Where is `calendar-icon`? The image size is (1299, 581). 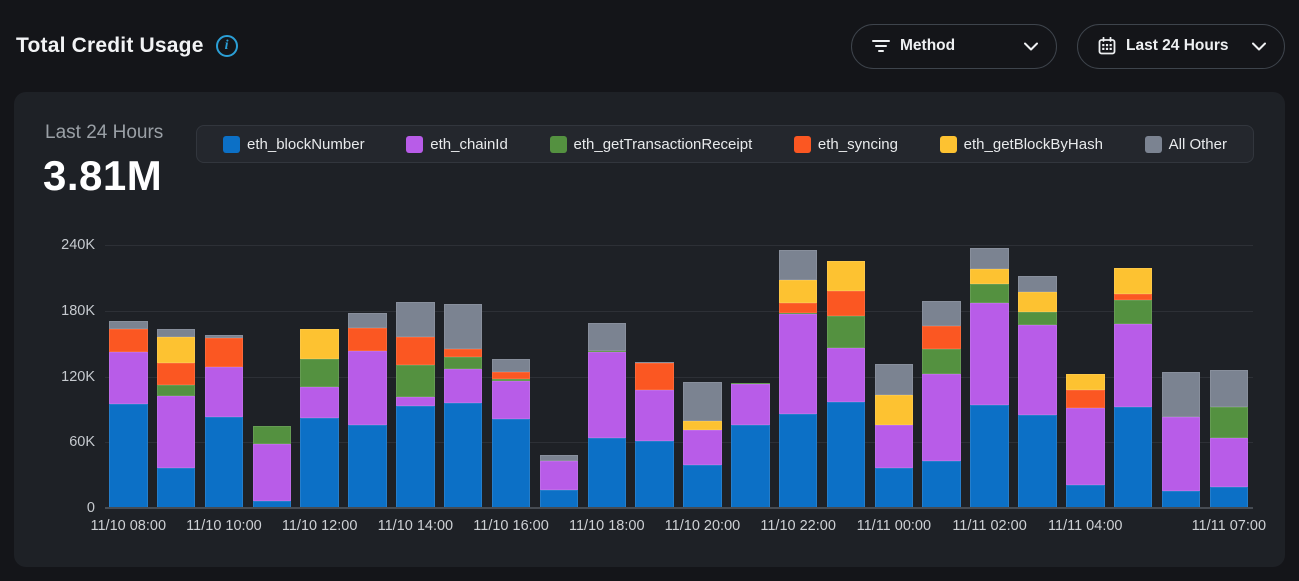
calendar-icon is located at coordinates (1107, 46).